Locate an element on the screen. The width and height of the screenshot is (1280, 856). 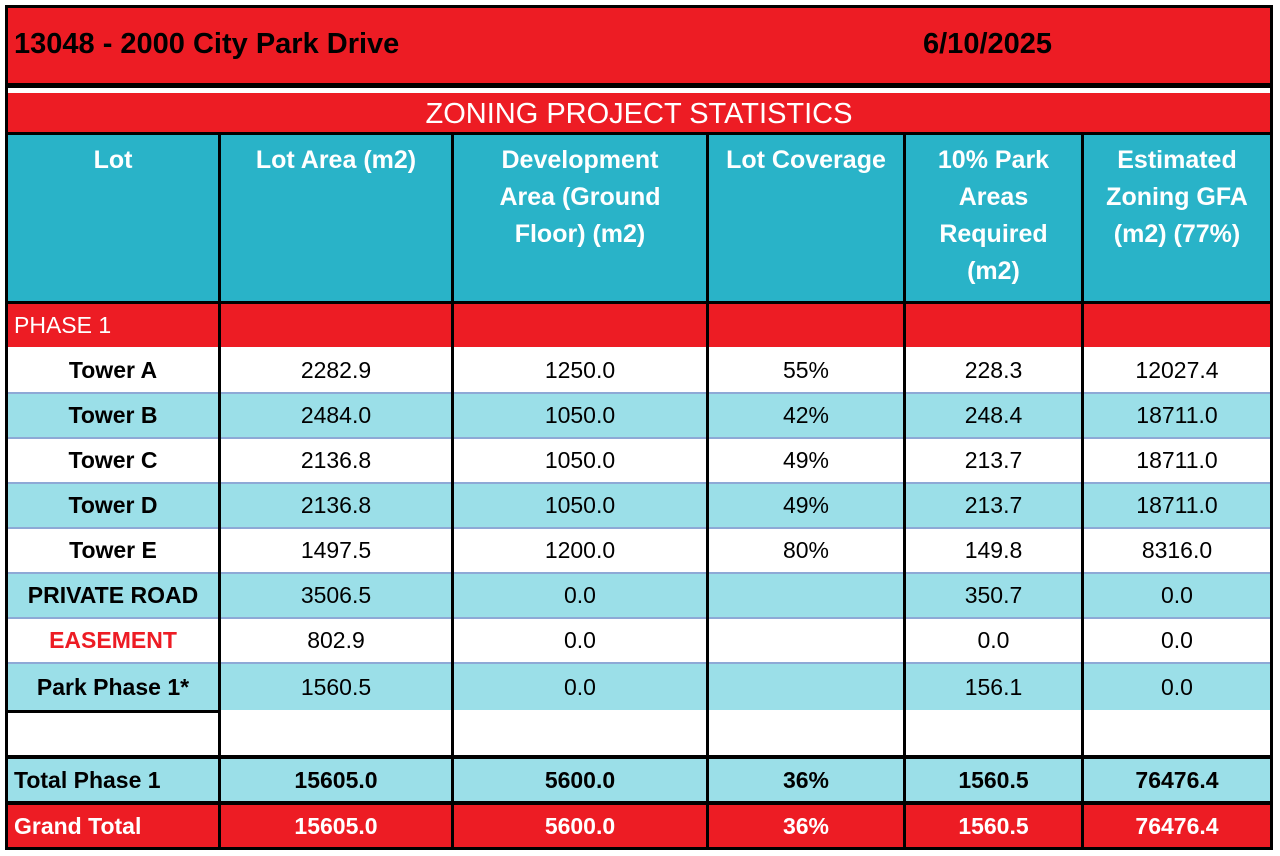
lot-column-underline is located at coordinates (113, 711).